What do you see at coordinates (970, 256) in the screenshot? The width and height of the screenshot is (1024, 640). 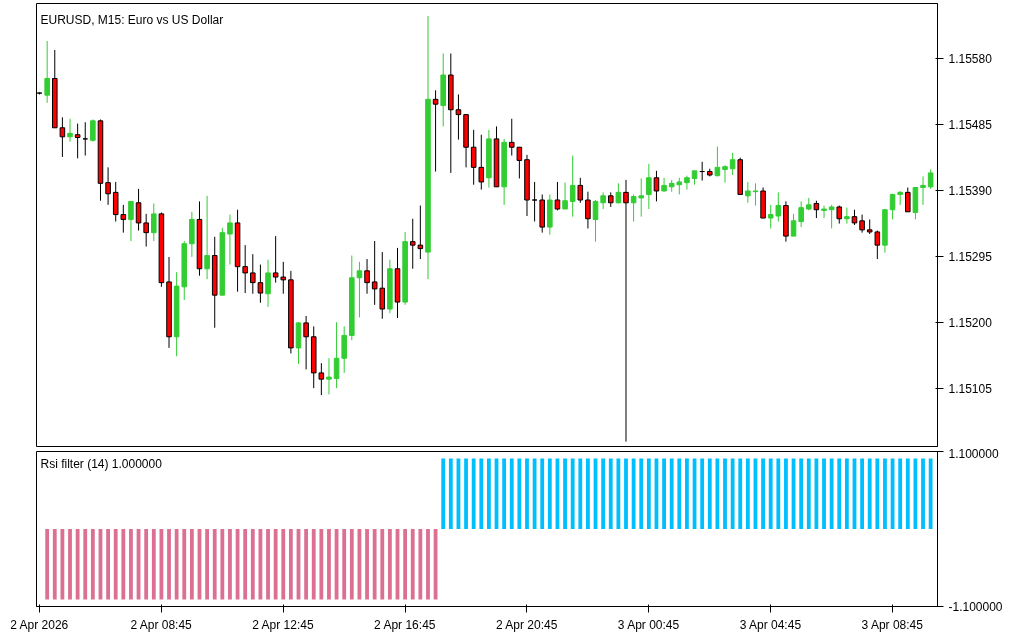 I see `y-tick-label: 1.15295` at bounding box center [970, 256].